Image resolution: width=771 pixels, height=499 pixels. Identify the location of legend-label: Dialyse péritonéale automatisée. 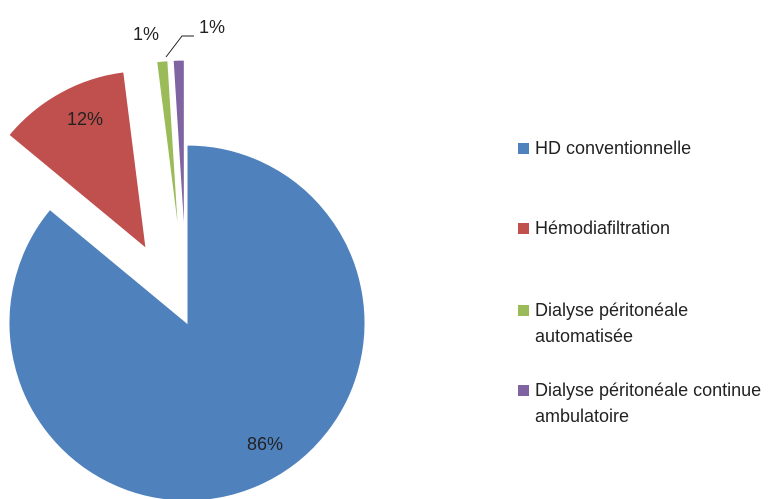
(612, 323).